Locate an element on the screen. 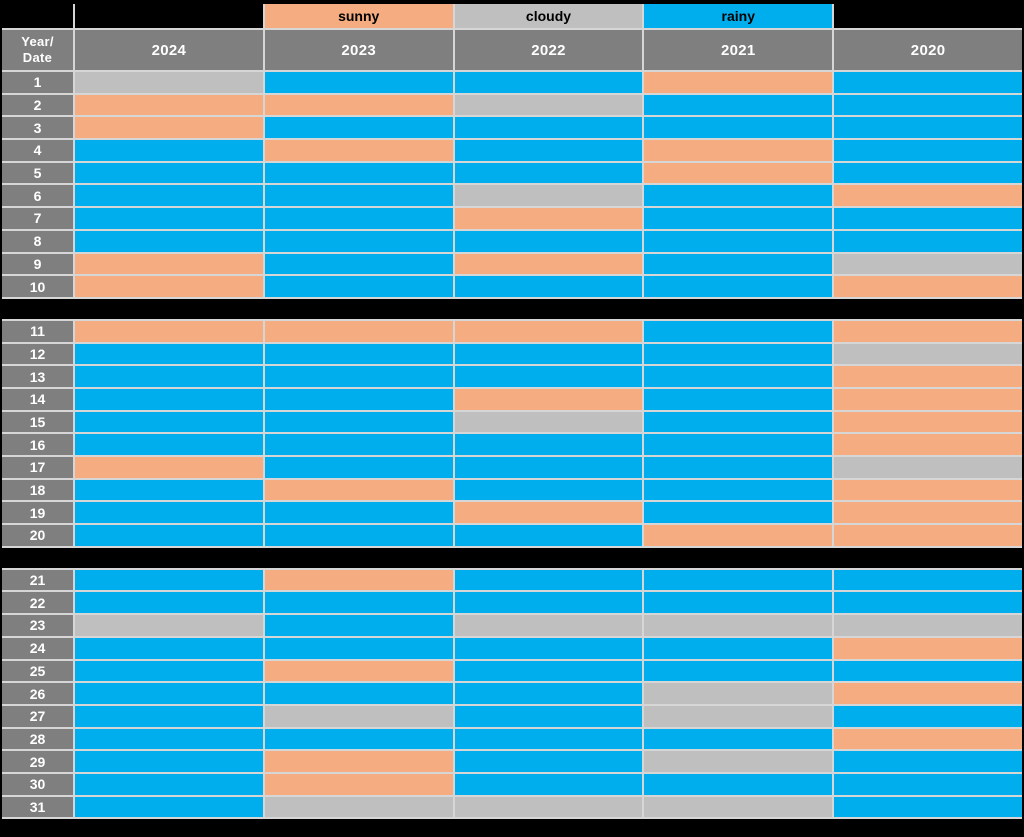 The height and width of the screenshot is (837, 1024). year-header-2021: 2021 is located at coordinates (738, 50).